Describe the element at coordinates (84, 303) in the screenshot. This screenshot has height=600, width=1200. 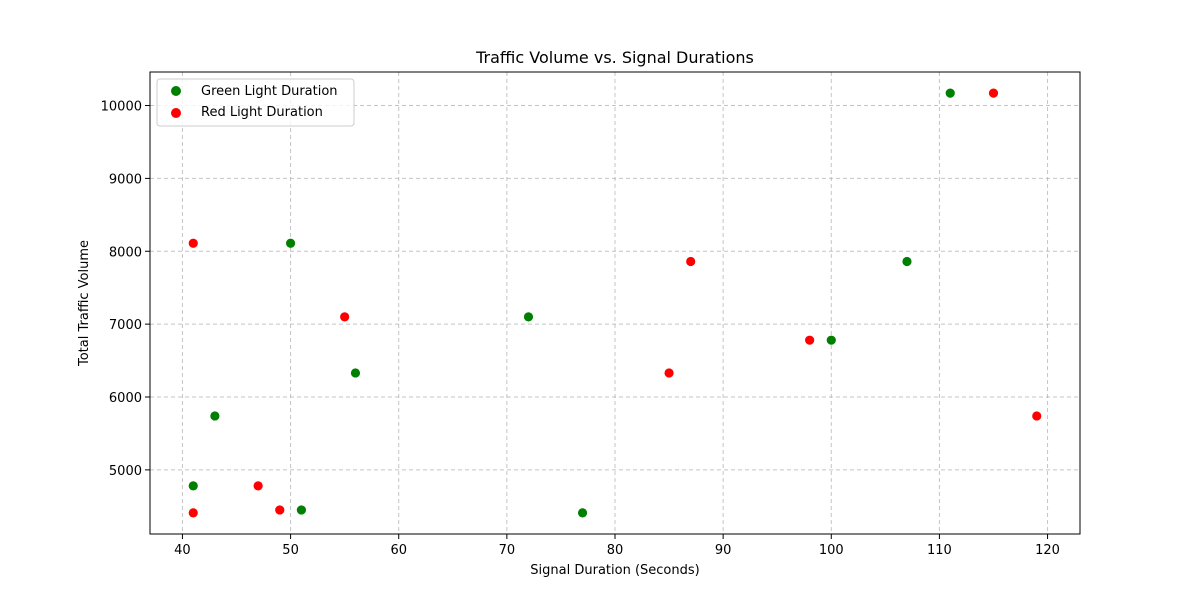
I see `y-axis-label: Total Traffic Volume` at that location.